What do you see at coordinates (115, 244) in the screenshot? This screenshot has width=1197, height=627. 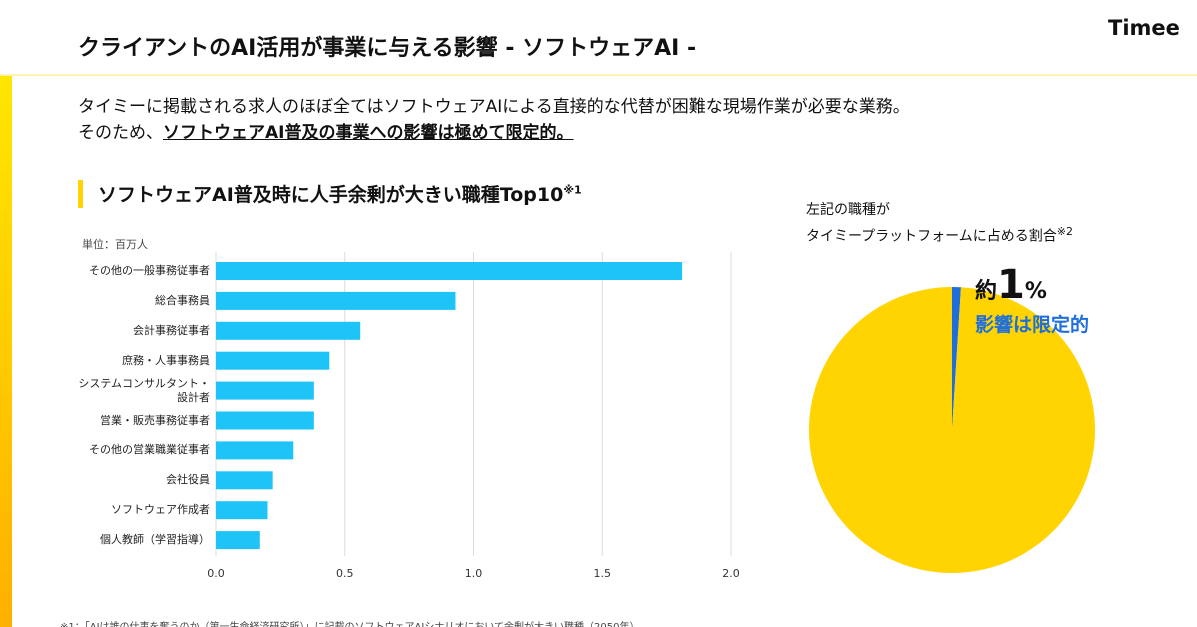 I see `unit-label: 単位：百万人` at bounding box center [115, 244].